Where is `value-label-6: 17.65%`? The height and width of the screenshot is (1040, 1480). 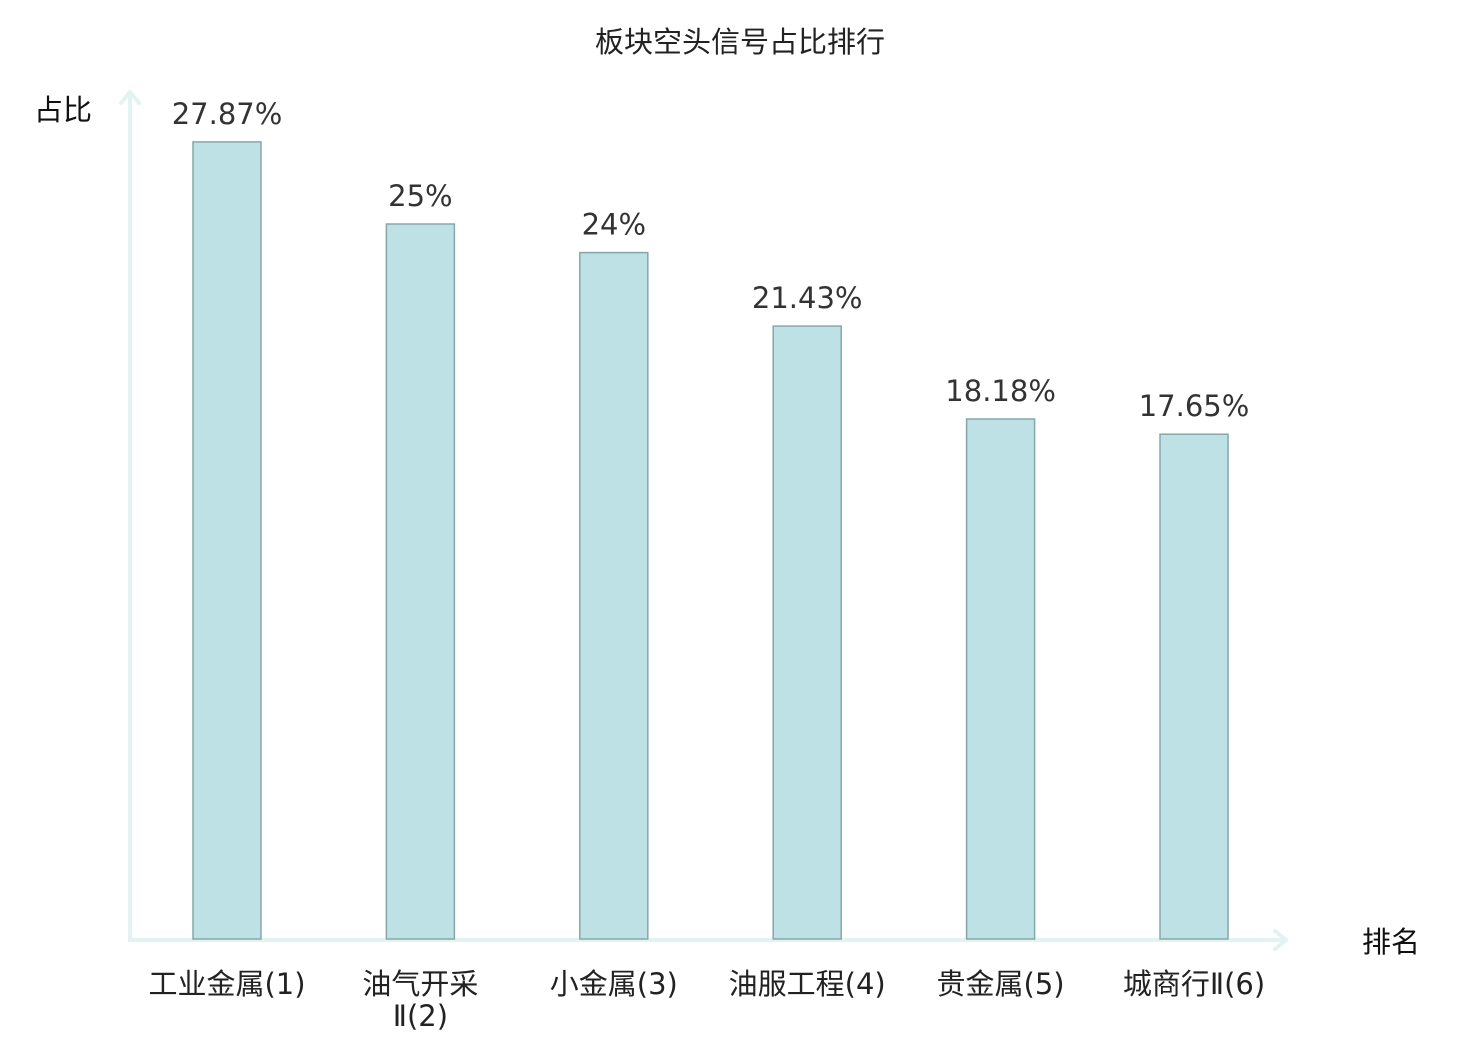
value-label-6: 17.65% is located at coordinates (1194, 406).